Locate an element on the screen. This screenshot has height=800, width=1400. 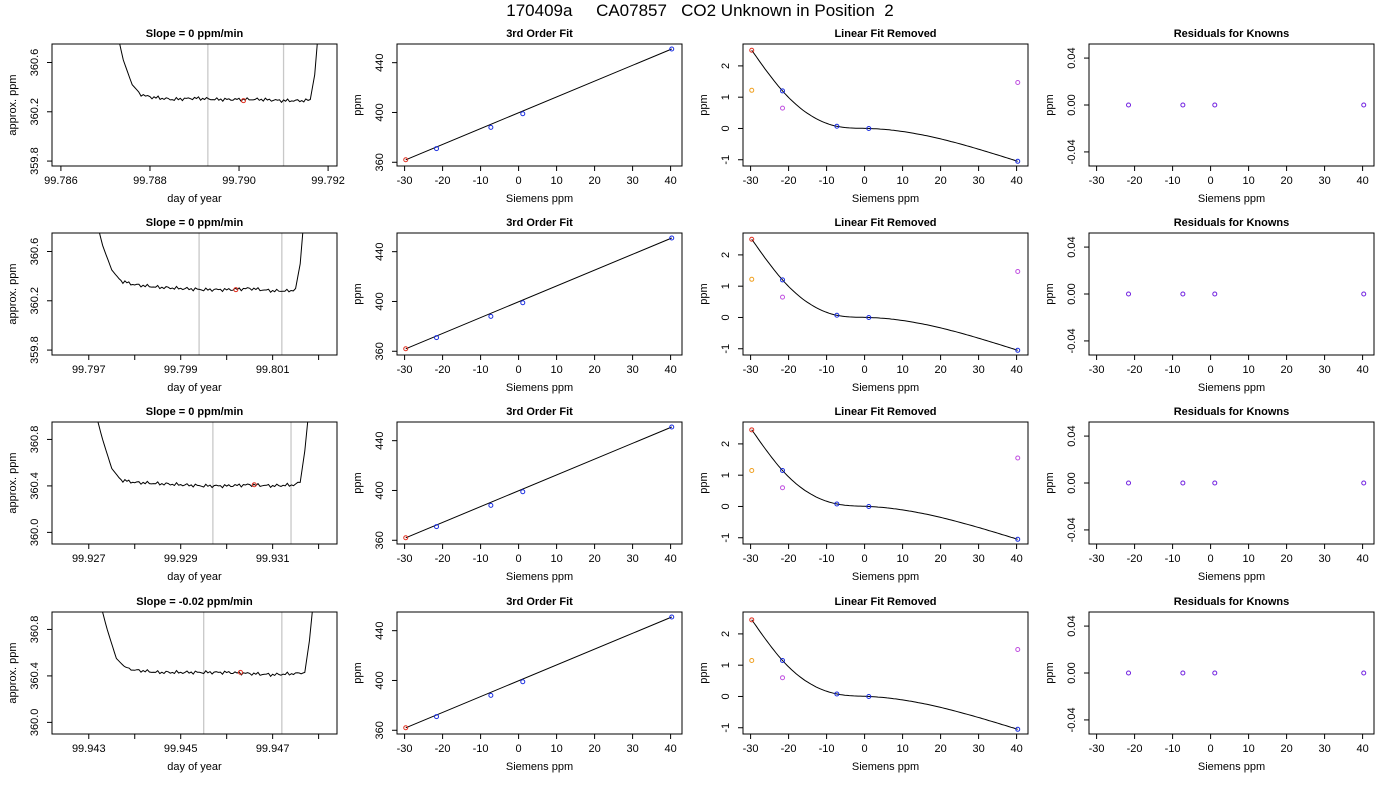
x-tick-label: 99.797 is located at coordinates (89, 370).